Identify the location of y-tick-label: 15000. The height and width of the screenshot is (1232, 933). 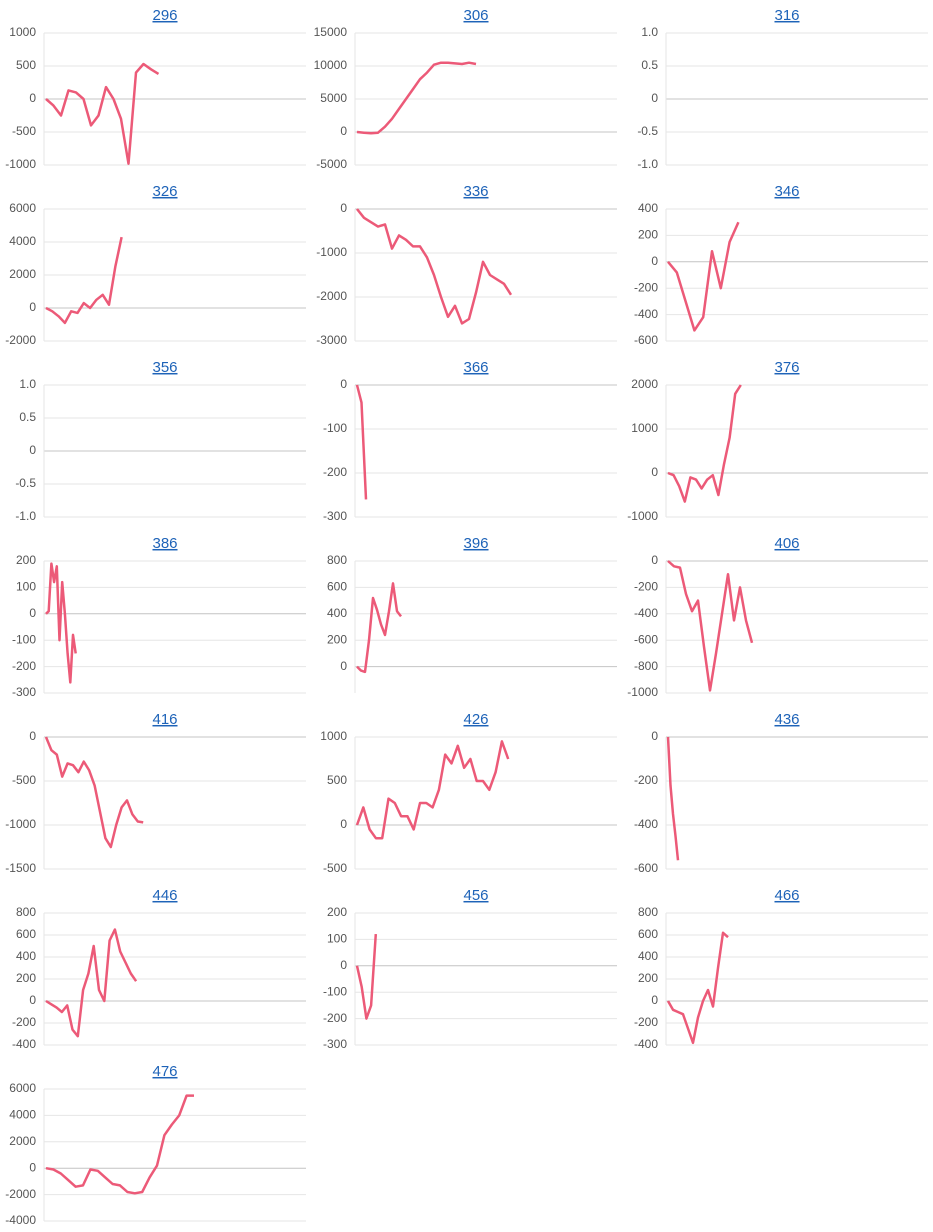
(331, 32).